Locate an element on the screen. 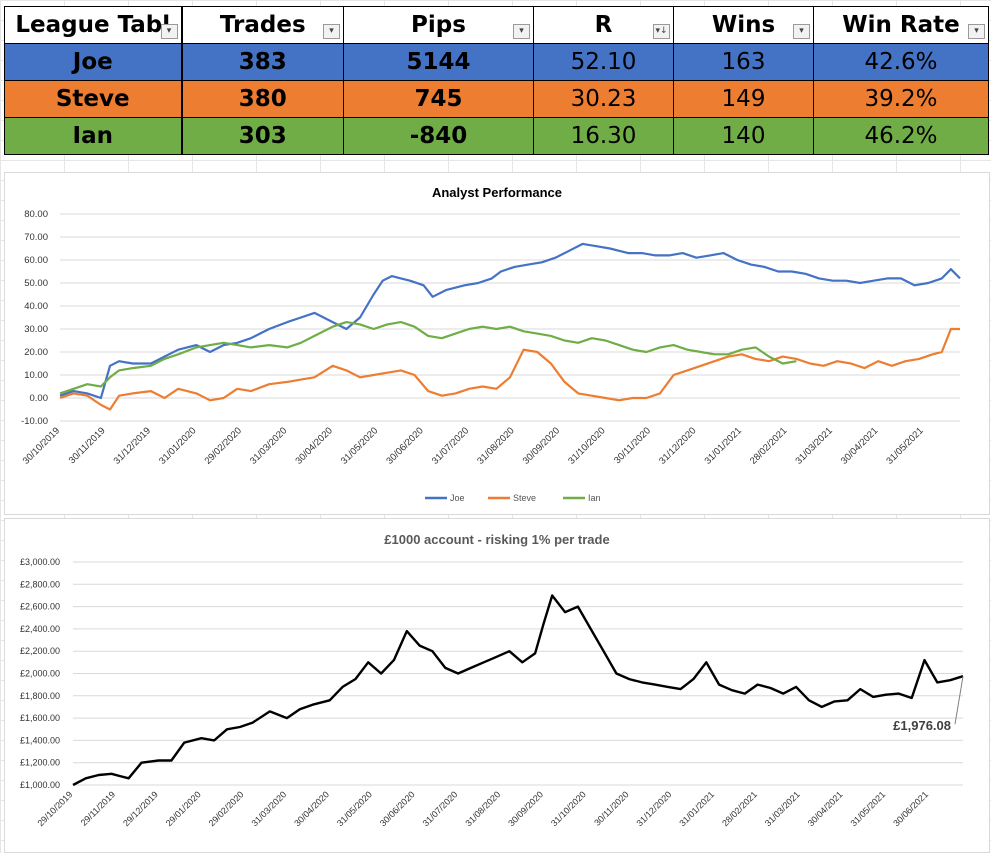 The width and height of the screenshot is (991, 853). x-tick-label: 31/12/2019 is located at coordinates (132, 445).